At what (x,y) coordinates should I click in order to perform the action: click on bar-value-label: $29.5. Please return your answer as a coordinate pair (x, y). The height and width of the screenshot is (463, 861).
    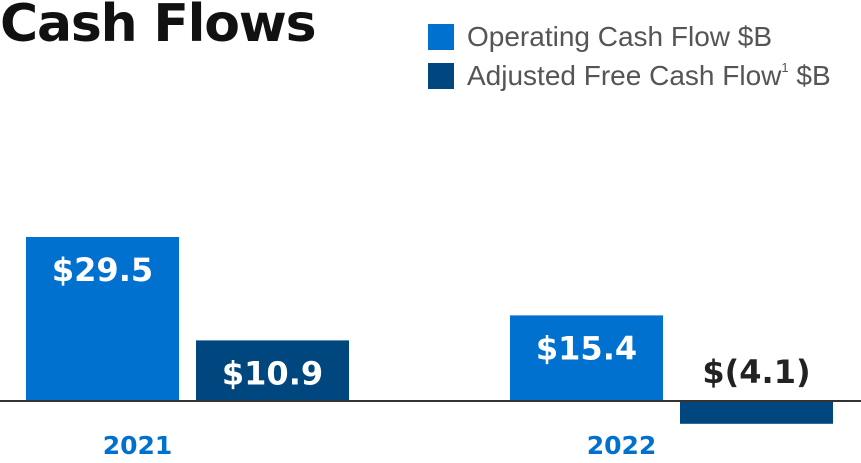
    Looking at the image, I should click on (102, 270).